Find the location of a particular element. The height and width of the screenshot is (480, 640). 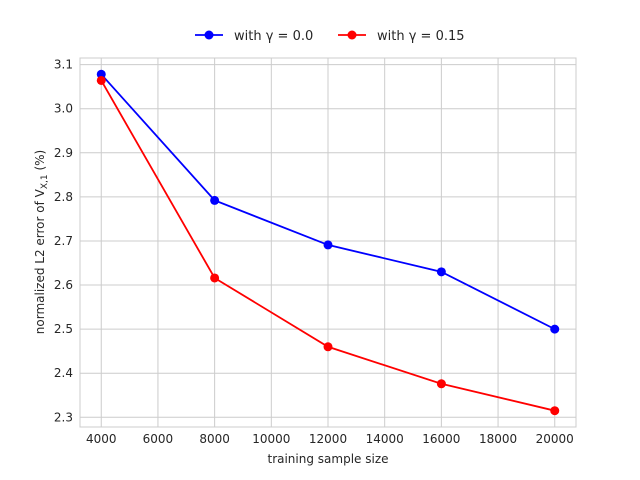

y-axis-label-subscript: X,1 is located at coordinates (45, 181).